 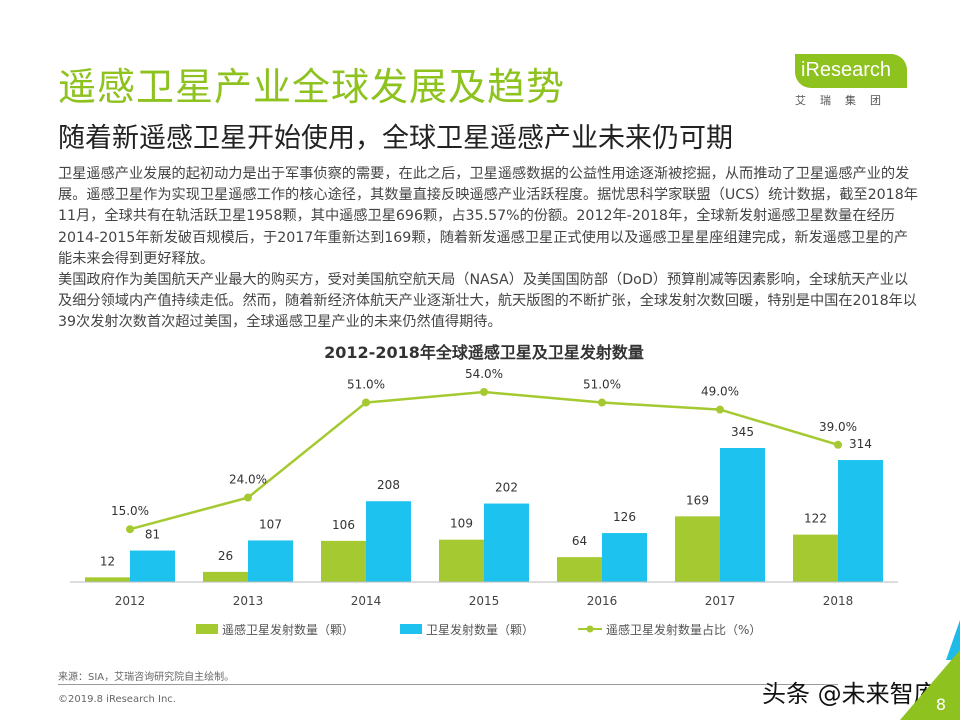 I want to click on page-number: 8, so click(x=940, y=704).